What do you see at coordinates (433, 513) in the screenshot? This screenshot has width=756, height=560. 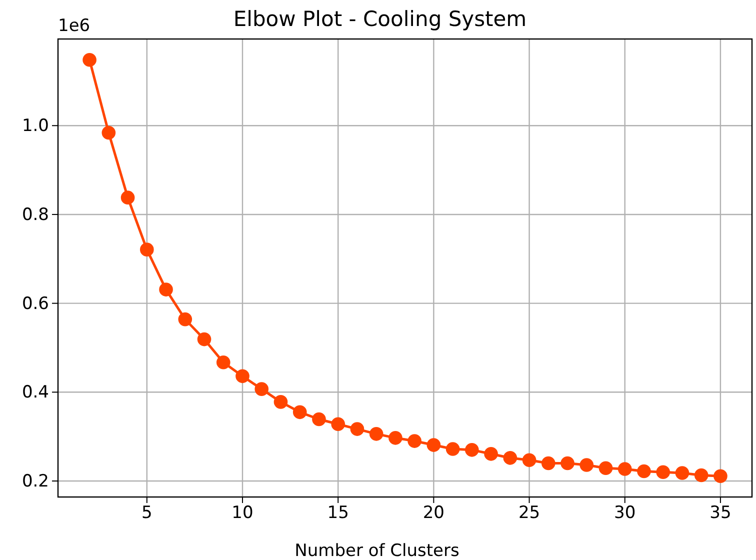 I see `x-tick-label: 20` at bounding box center [433, 513].